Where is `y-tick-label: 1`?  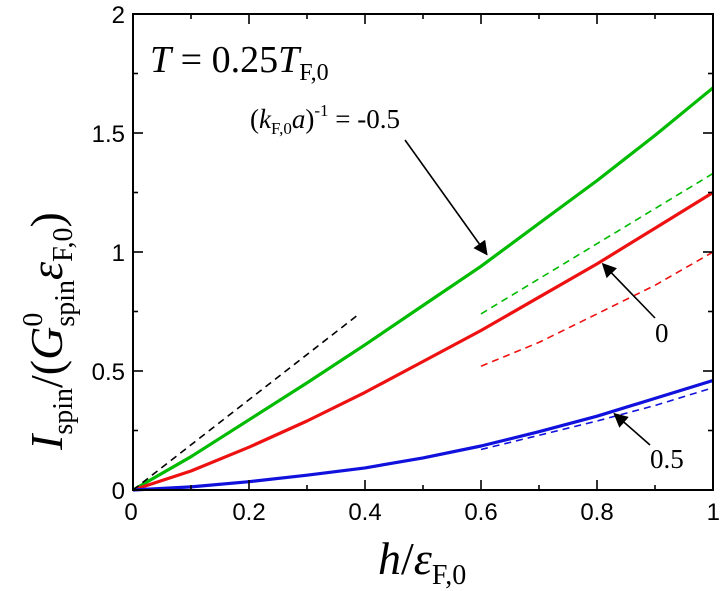 y-tick-label: 1 is located at coordinates (118, 253).